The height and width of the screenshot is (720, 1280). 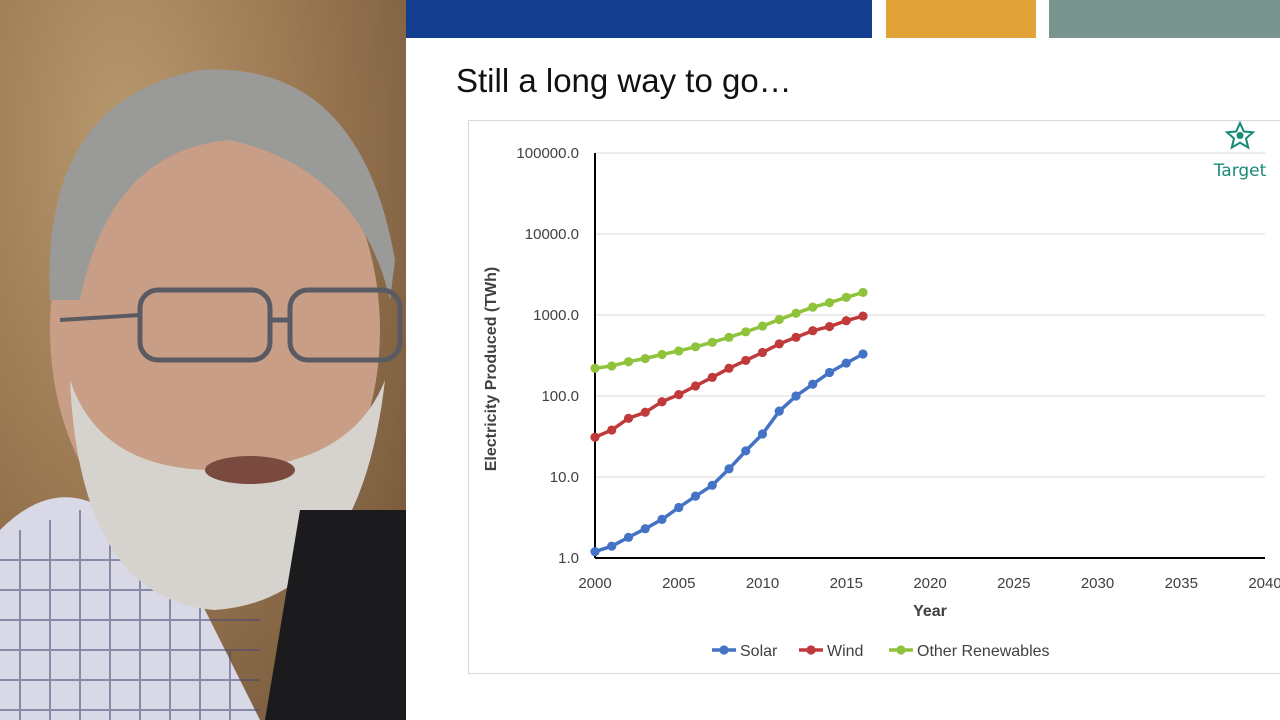 What do you see at coordinates (678, 583) in the screenshot?
I see `x-tick-label: 2005` at bounding box center [678, 583].